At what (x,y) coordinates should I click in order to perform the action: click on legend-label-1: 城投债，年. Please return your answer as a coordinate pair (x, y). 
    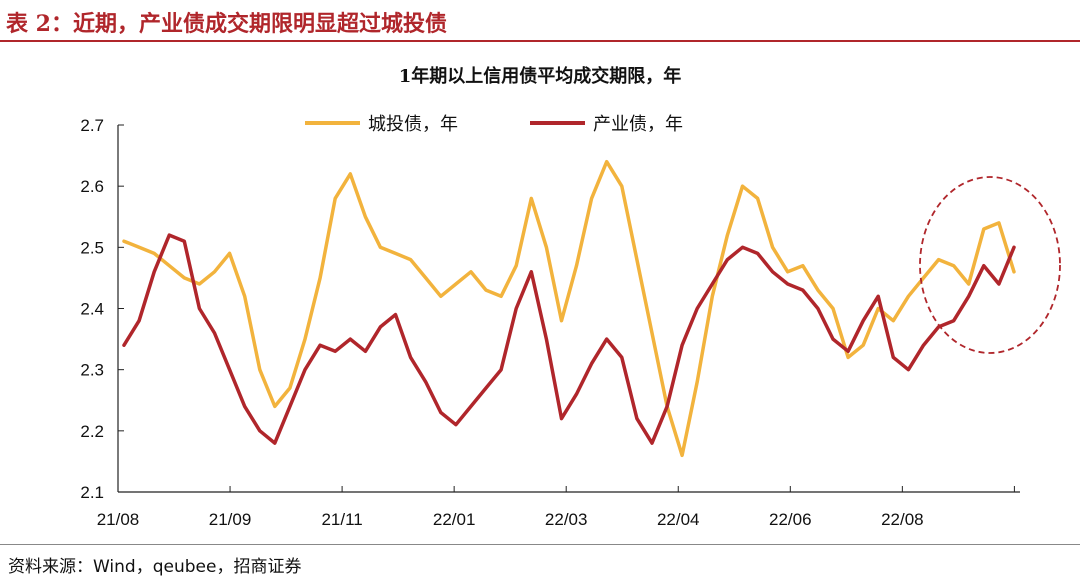
    Looking at the image, I should click on (413, 124).